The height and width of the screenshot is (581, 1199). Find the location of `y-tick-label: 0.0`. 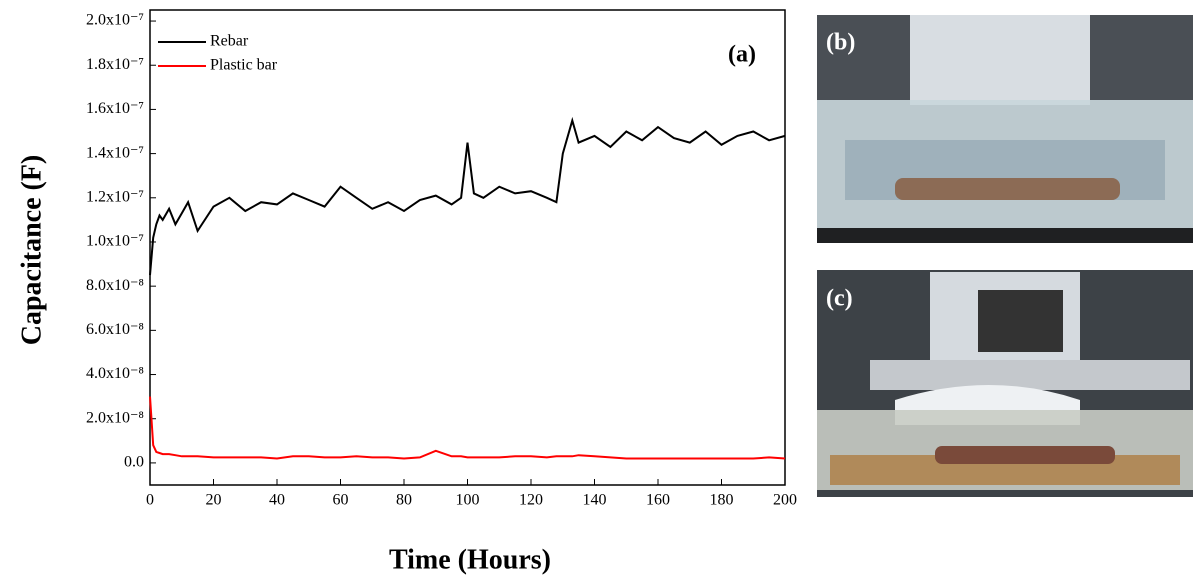

y-tick-label: 0.0 is located at coordinates (134, 462).